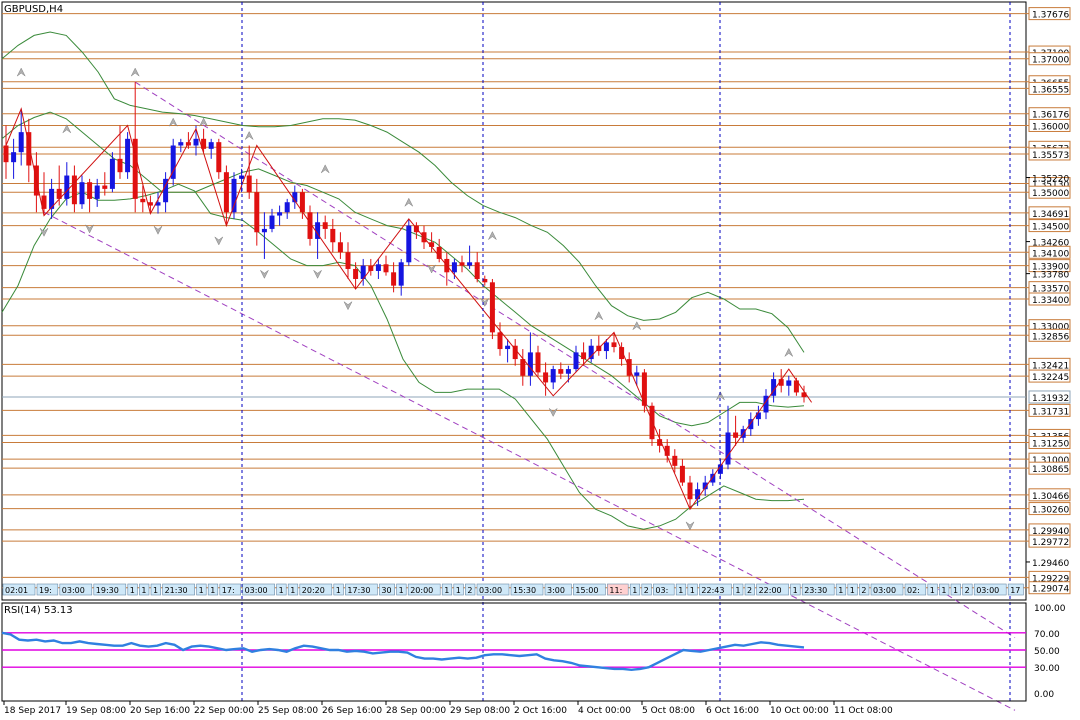 This screenshot has width=1080, height=720. I want to click on session-tag-label: 1, so click(634, 590).